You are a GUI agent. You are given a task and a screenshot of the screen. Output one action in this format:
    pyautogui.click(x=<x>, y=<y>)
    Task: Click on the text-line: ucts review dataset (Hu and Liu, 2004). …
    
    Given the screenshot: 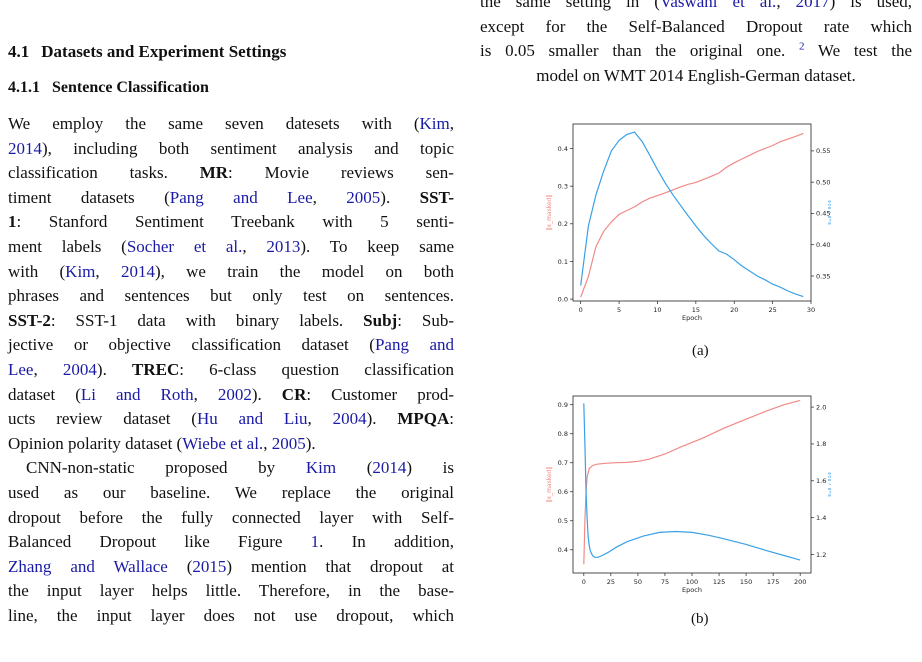 What is the action you would take?
    pyautogui.click(x=231, y=419)
    